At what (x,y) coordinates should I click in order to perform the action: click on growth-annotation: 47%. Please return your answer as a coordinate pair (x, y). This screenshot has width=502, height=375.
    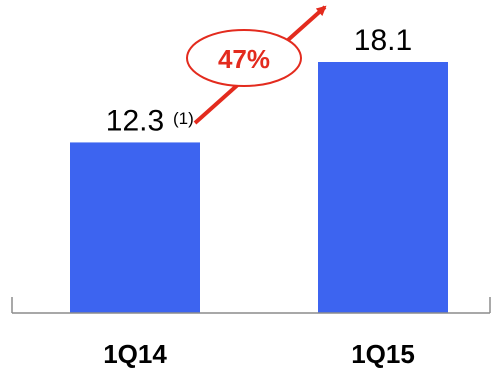
    Looking at the image, I should click on (256, 65).